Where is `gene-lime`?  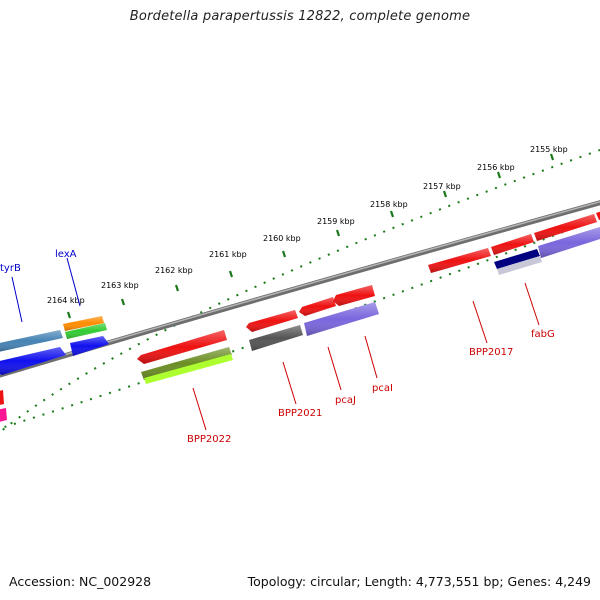
gene-lime is located at coordinates (188, 369).